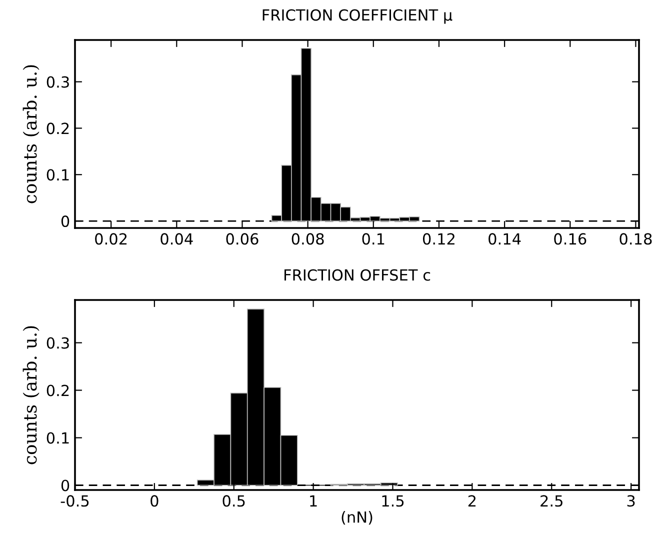 This screenshot has height=540, width=652. What do you see at coordinates (504, 239) in the screenshot?
I see `x-tick-label: 0.14` at bounding box center [504, 239].